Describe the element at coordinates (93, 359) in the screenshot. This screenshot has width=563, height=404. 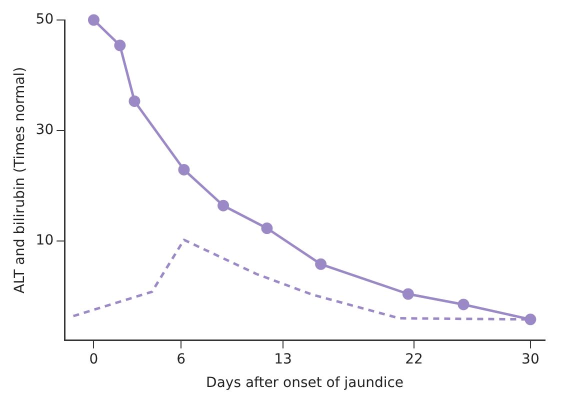
I see `x-tick-label: 0` at that location.